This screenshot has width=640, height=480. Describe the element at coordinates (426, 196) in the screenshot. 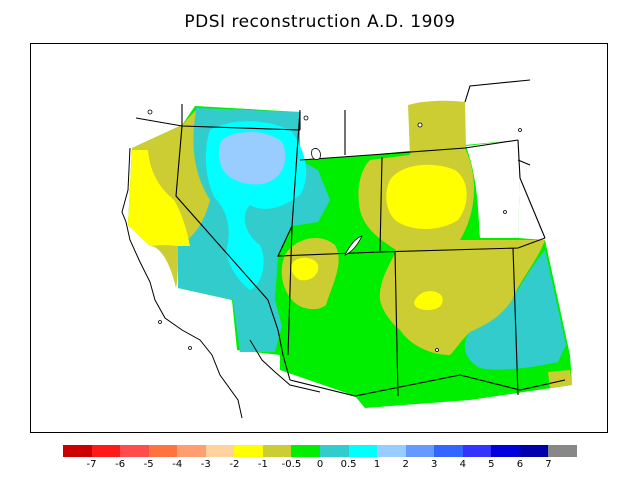

I see `field-dry-wy` at that location.